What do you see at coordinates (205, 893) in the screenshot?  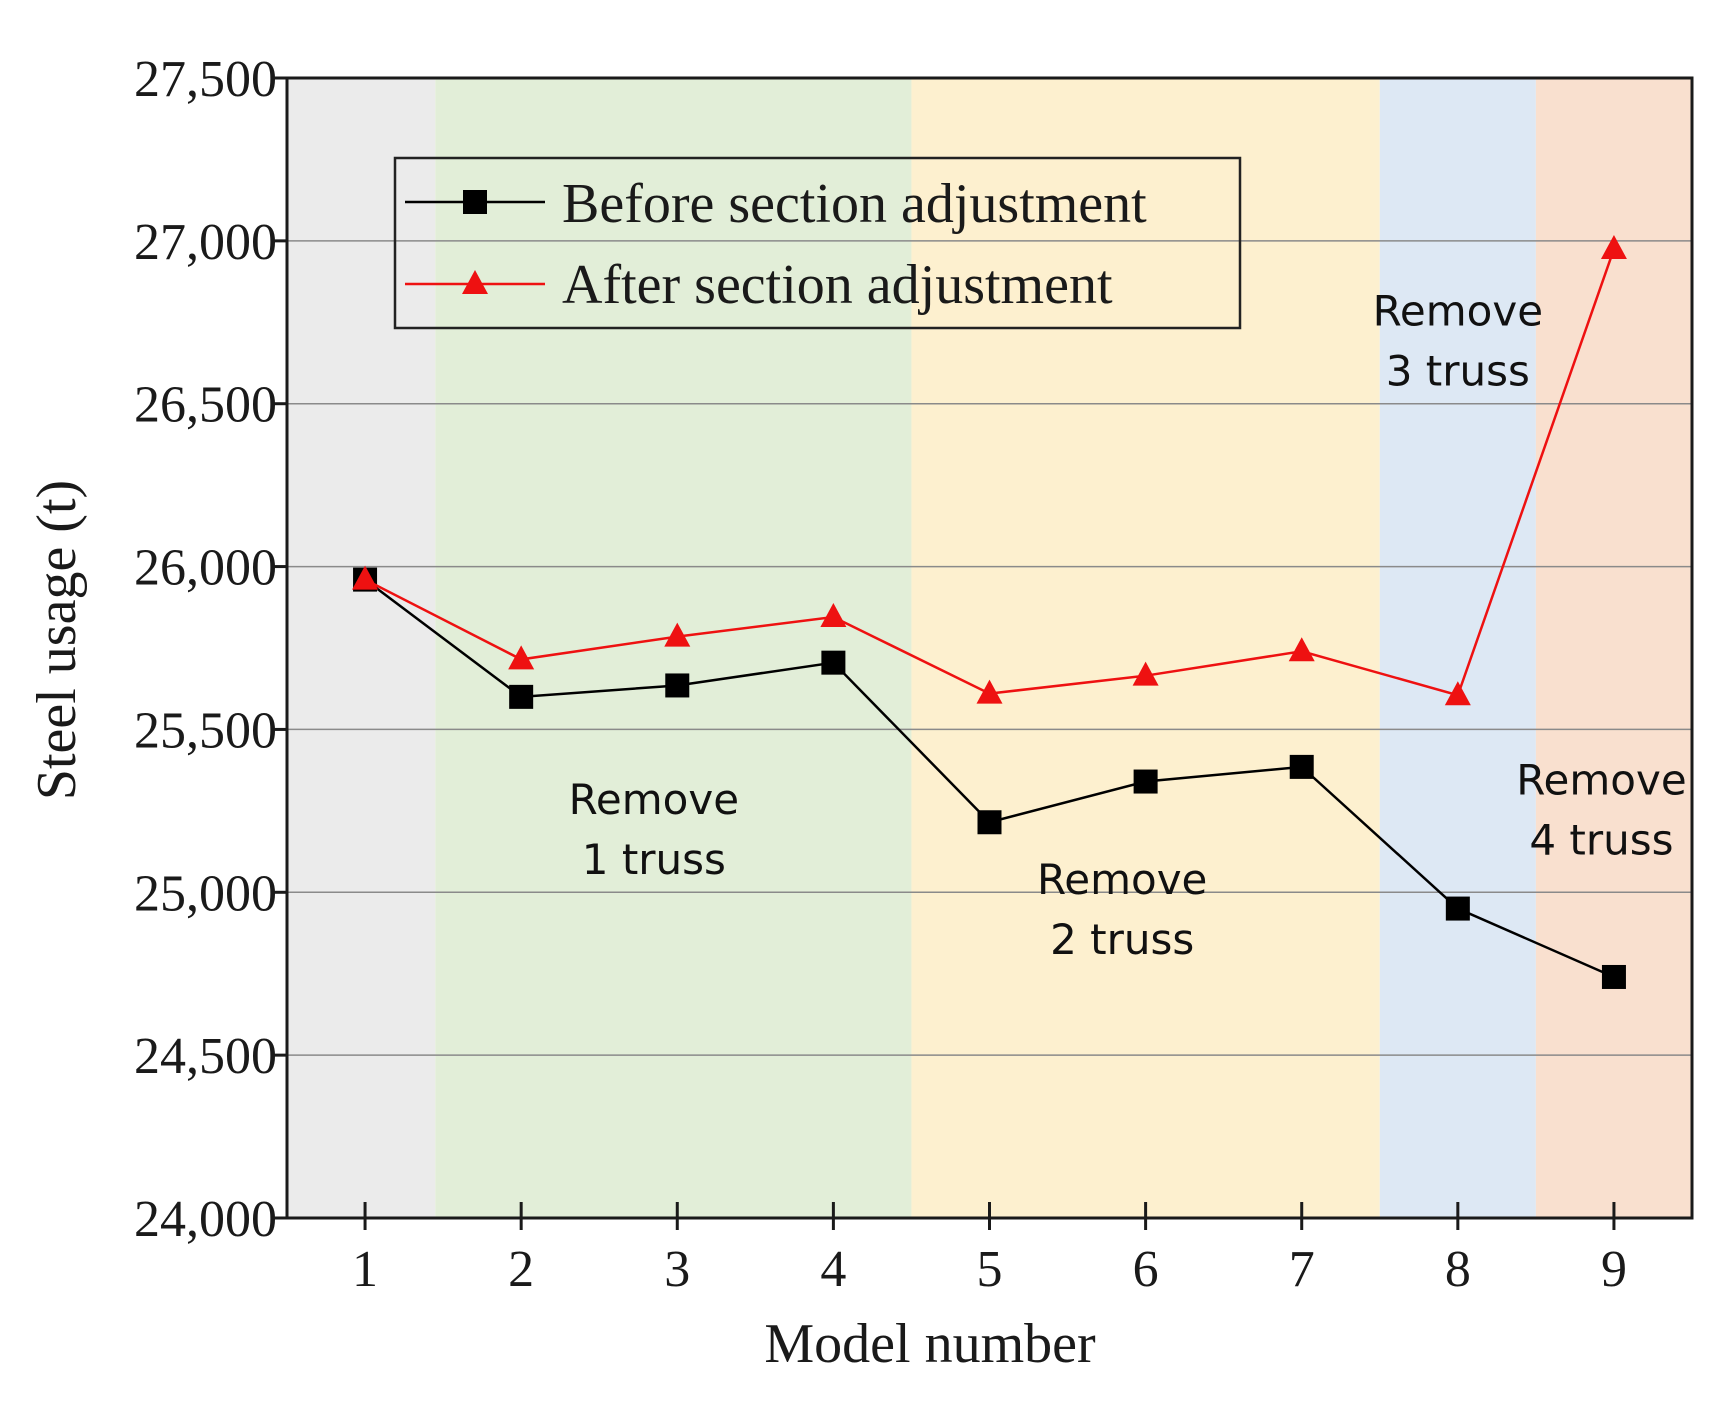 I see `y-tick-label-3: 25,000` at bounding box center [205, 893].